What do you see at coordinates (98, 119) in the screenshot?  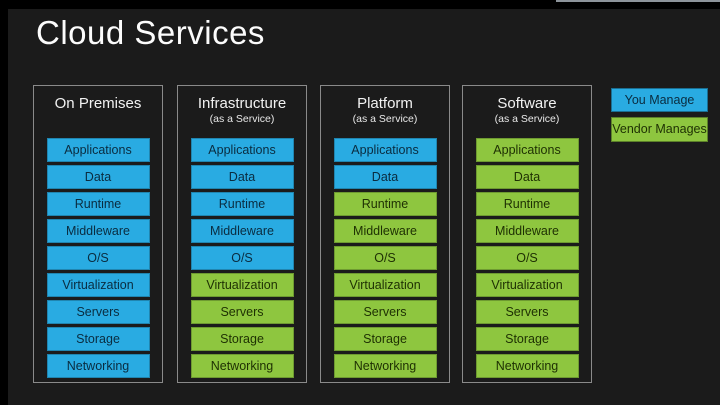 I see `column-subtitle` at bounding box center [98, 119].